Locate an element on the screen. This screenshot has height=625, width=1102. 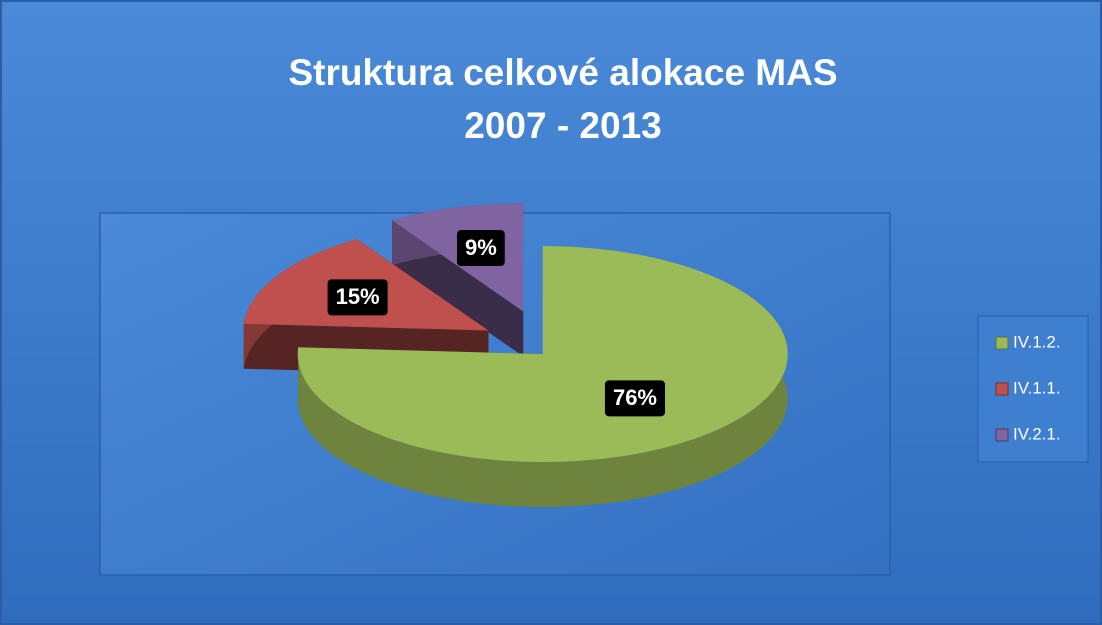
legend-label: IV.1.1. is located at coordinates (1037, 387).